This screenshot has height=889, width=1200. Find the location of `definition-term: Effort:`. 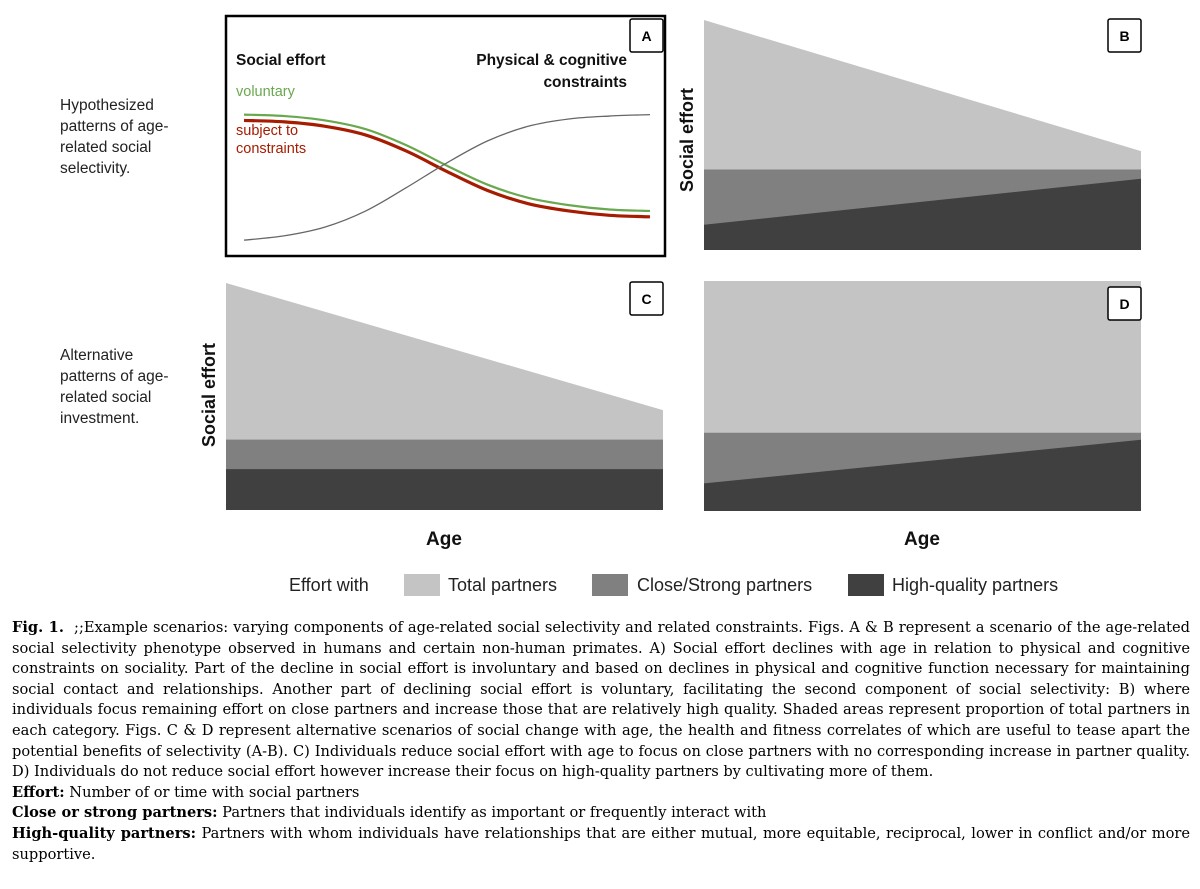

definition-term: Effort: is located at coordinates (38, 792).